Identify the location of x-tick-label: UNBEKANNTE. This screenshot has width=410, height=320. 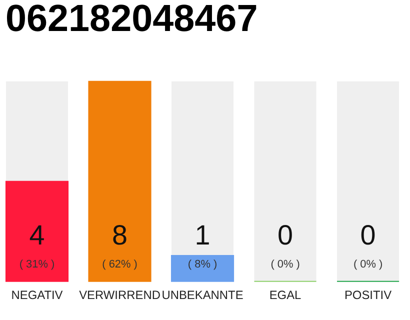
(203, 295).